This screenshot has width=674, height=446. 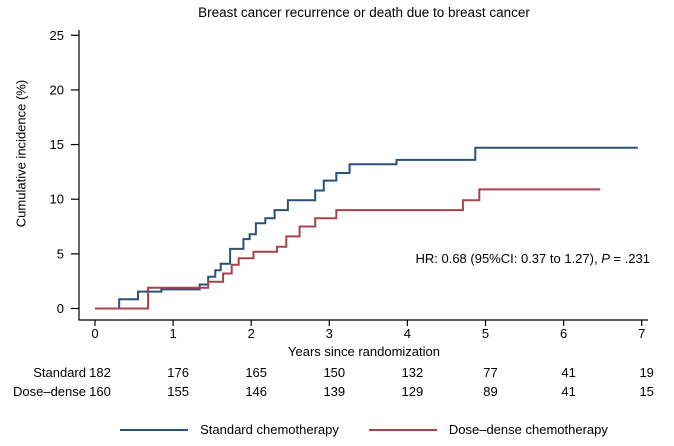 What do you see at coordinates (485, 333) in the screenshot?
I see `x-tick-label: 5` at bounding box center [485, 333].